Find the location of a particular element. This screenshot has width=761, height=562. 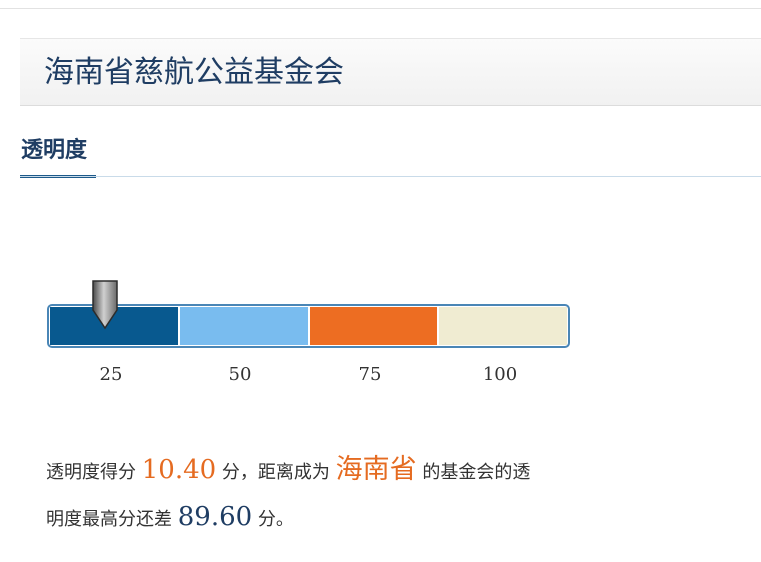

gauge-tick-label: 75 is located at coordinates (370, 374).